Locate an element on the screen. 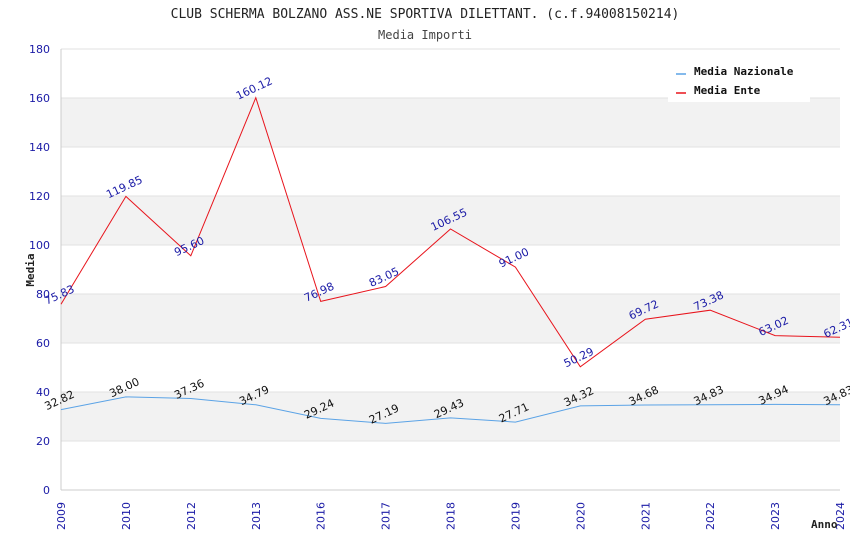  y-tick-label: 20 is located at coordinates (43, 441).